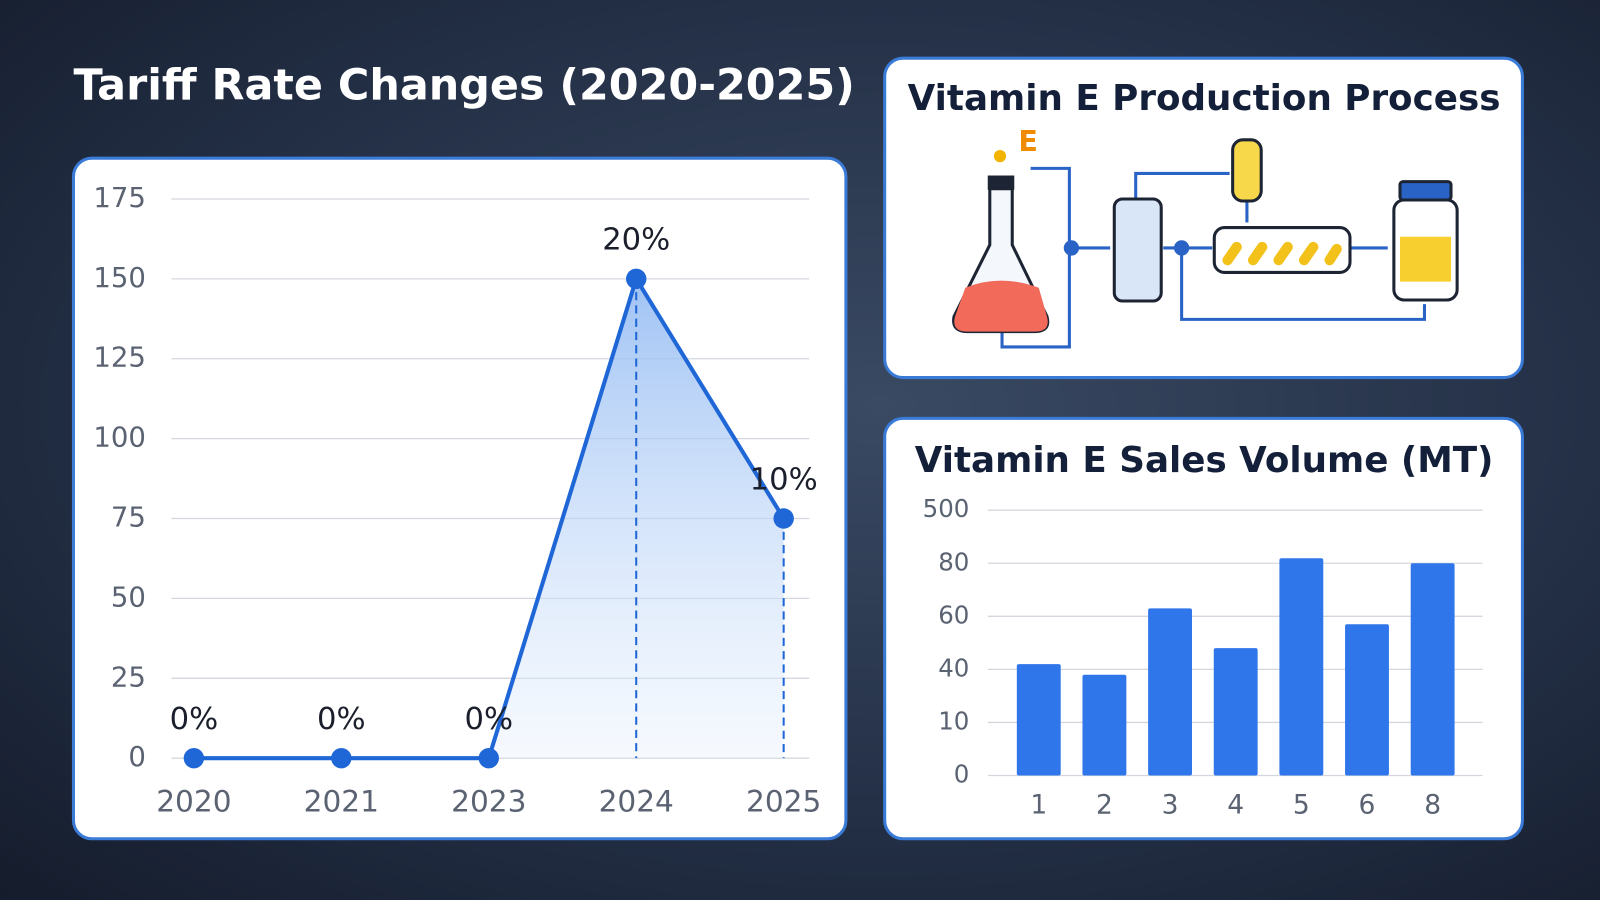  I want to click on flask-liquid, so click(1001, 306).